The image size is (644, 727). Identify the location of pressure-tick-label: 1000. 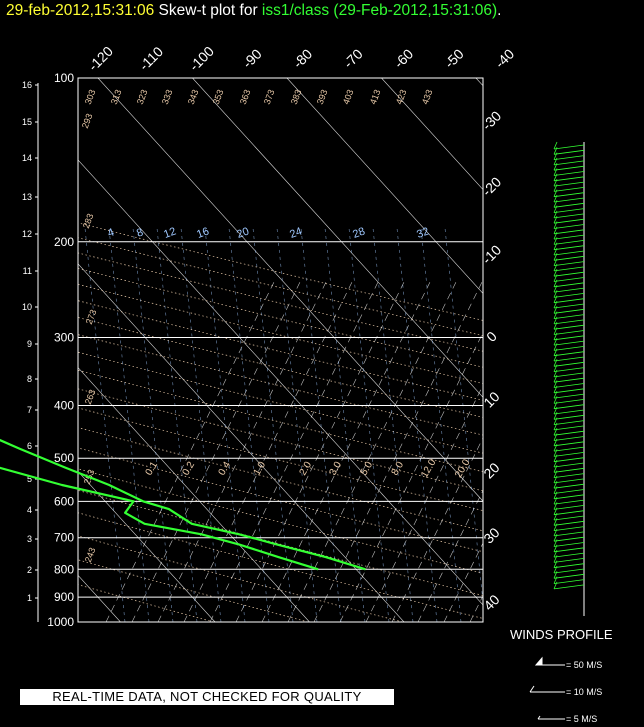
(60, 622).